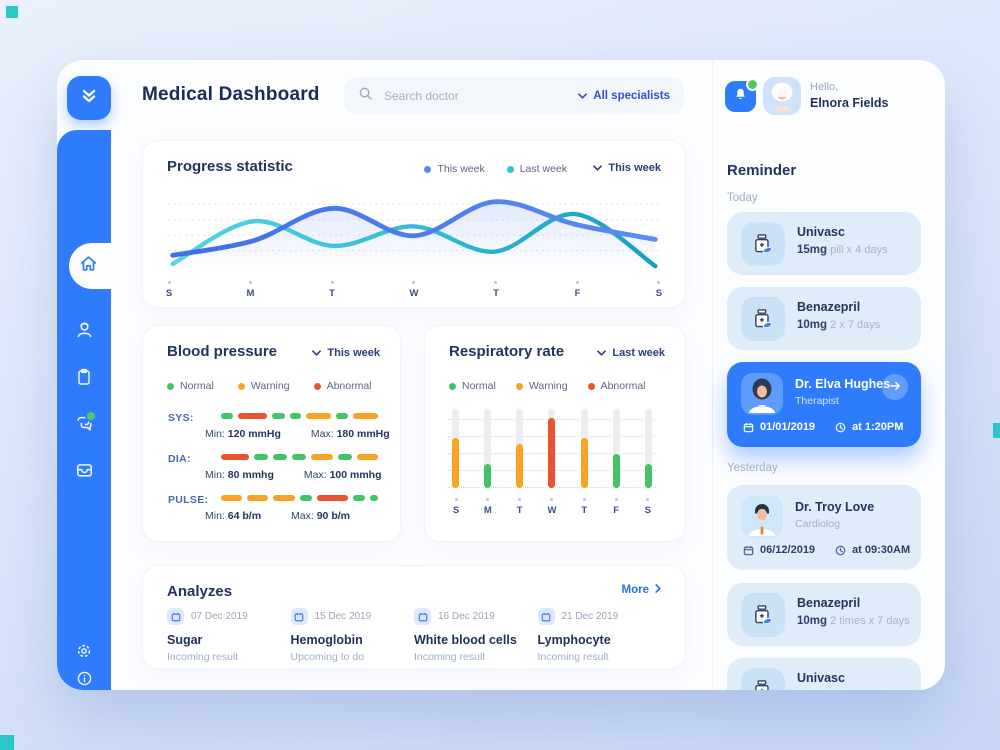 The height and width of the screenshot is (750, 1000). I want to click on sidebar-item-settings, so click(84, 653).